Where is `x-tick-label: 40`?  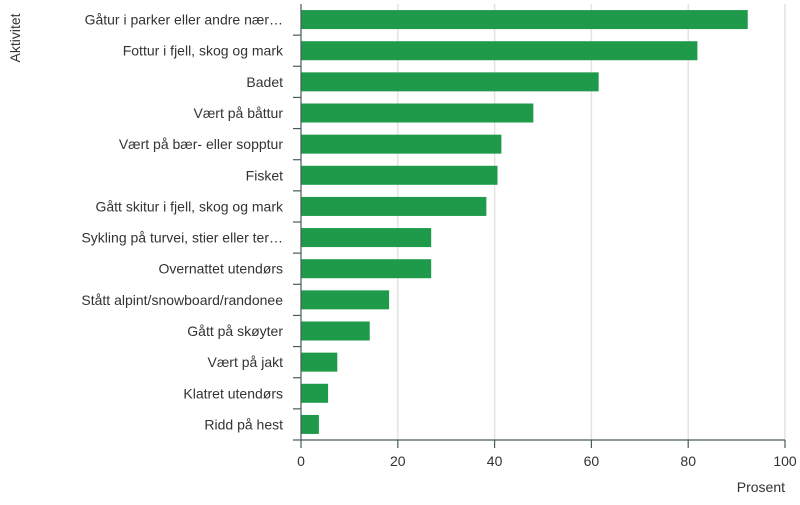 x-tick-label: 40 is located at coordinates (495, 461).